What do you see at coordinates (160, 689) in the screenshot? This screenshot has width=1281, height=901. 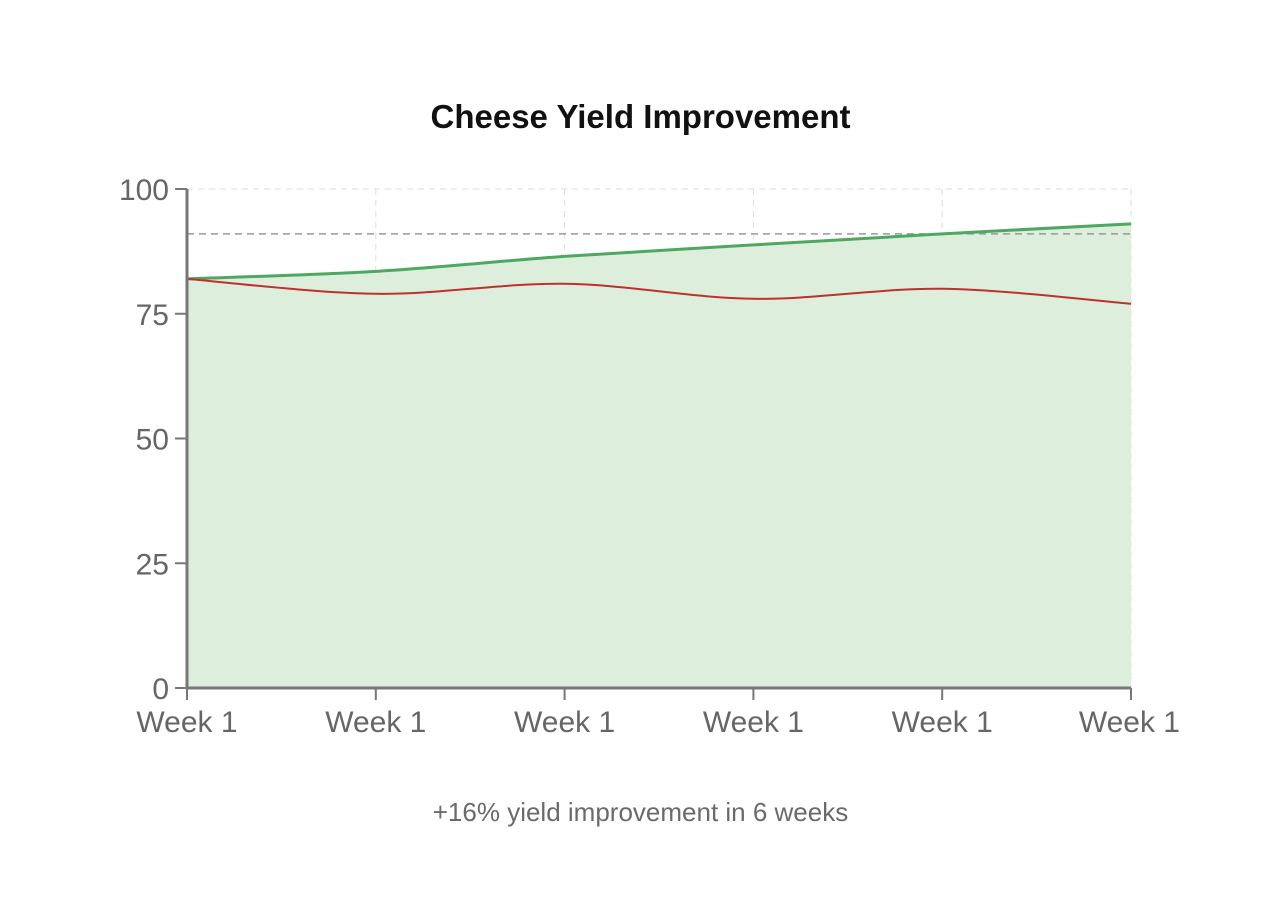 I see `y-tick-label: 0` at bounding box center [160, 689].